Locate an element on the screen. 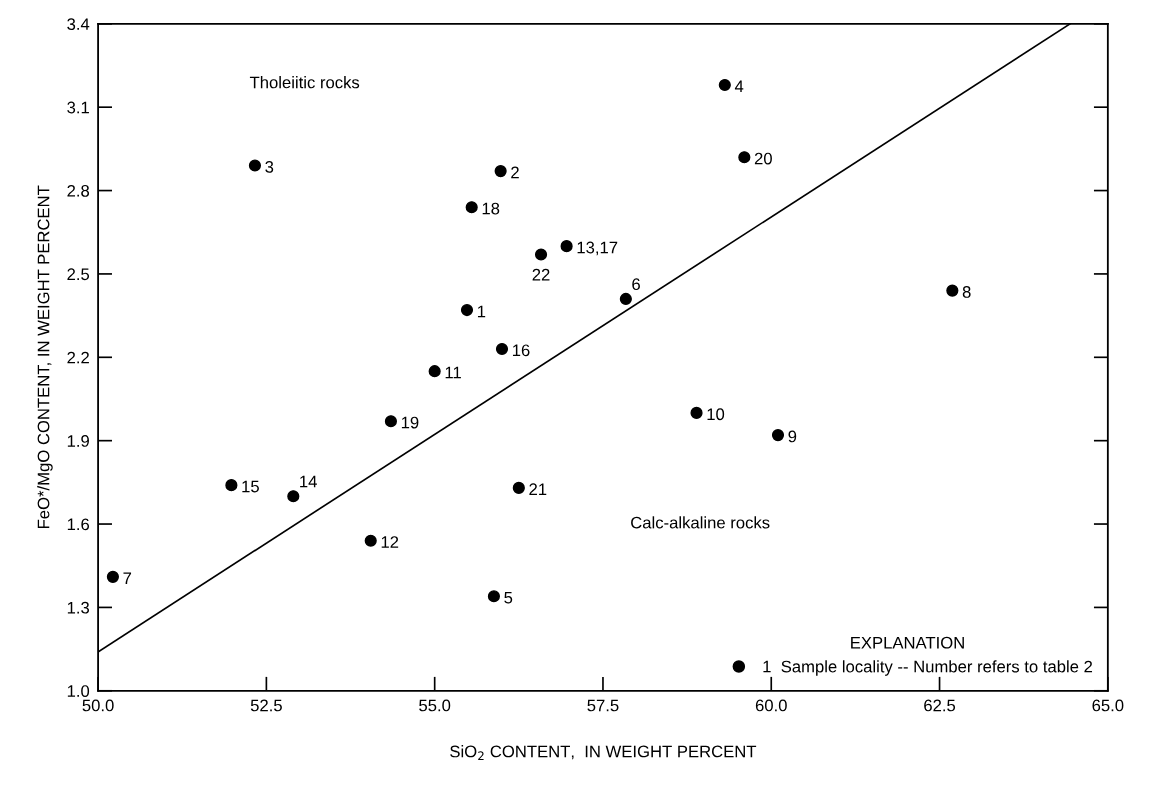  annotation: 16 is located at coordinates (521, 350).